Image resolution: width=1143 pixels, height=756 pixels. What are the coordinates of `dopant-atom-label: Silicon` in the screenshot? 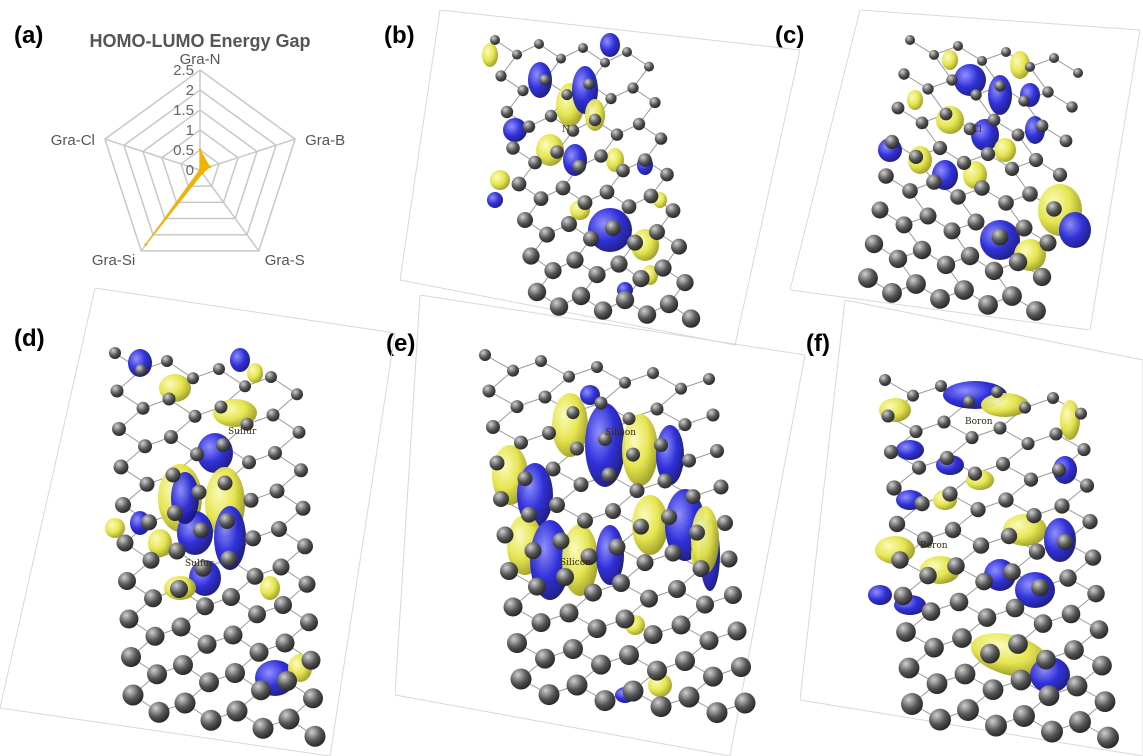 It's located at (620, 433).